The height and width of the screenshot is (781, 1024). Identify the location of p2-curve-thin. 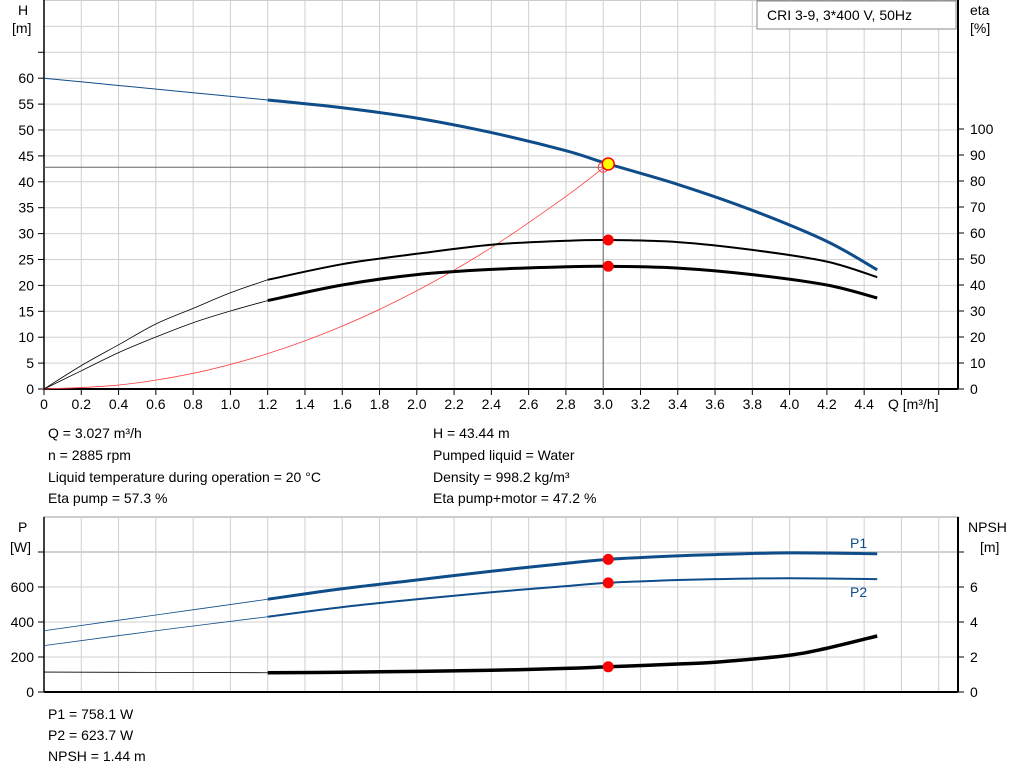
(155, 631).